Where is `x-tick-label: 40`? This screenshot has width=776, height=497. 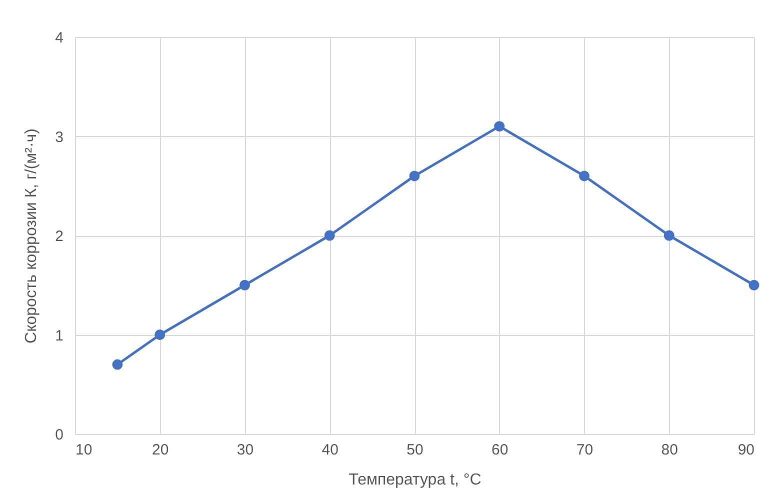 x-tick-label: 40 is located at coordinates (330, 450).